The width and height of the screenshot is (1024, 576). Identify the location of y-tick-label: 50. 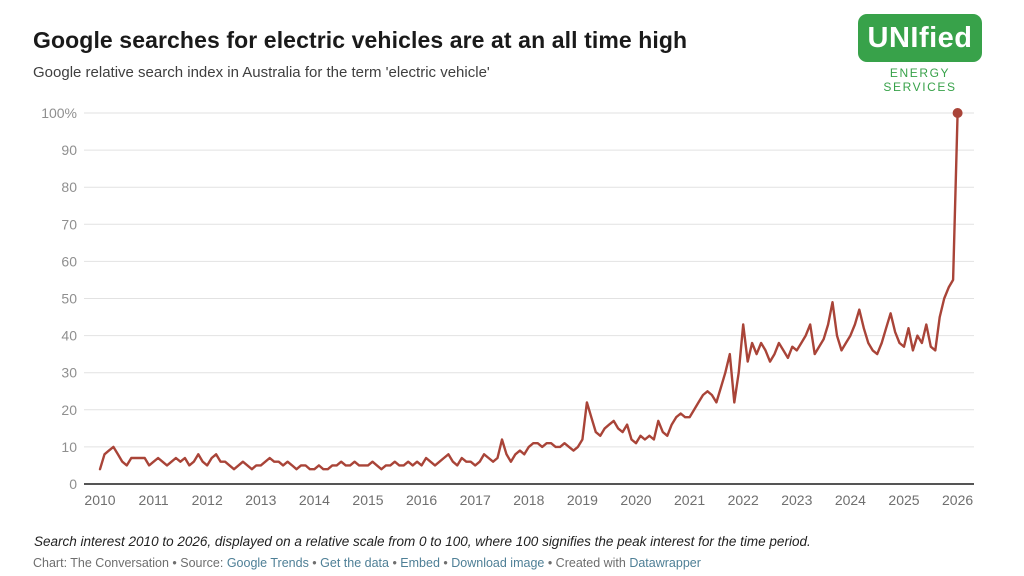
(69, 299).